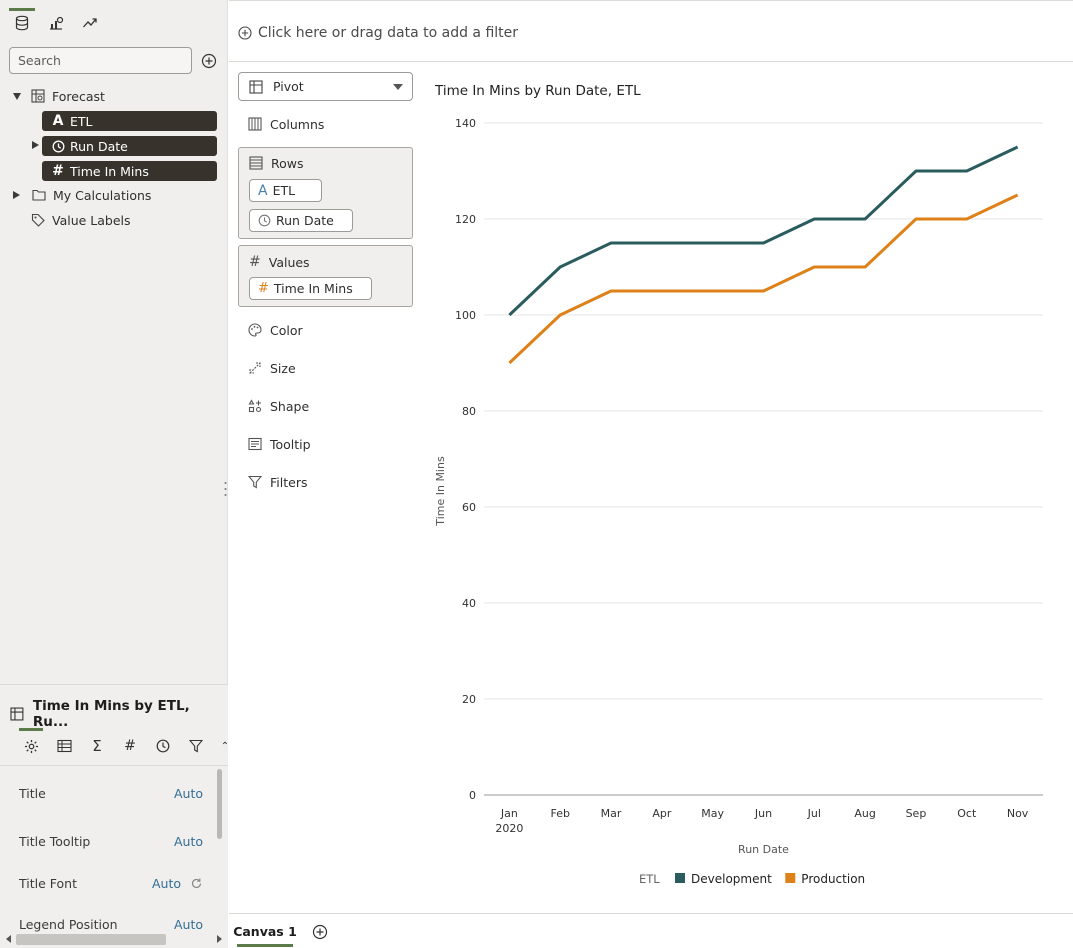 Image resolution: width=1073 pixels, height=948 pixels. I want to click on table-icon, so click(64, 746).